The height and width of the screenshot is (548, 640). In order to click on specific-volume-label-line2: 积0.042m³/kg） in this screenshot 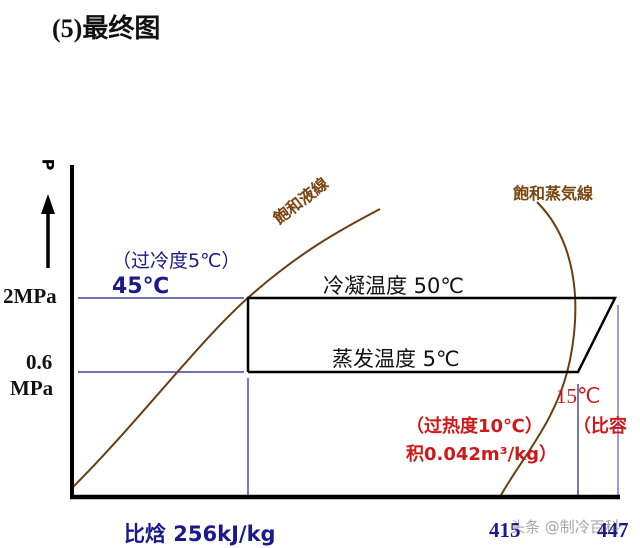, I will do `click(482, 454)`.